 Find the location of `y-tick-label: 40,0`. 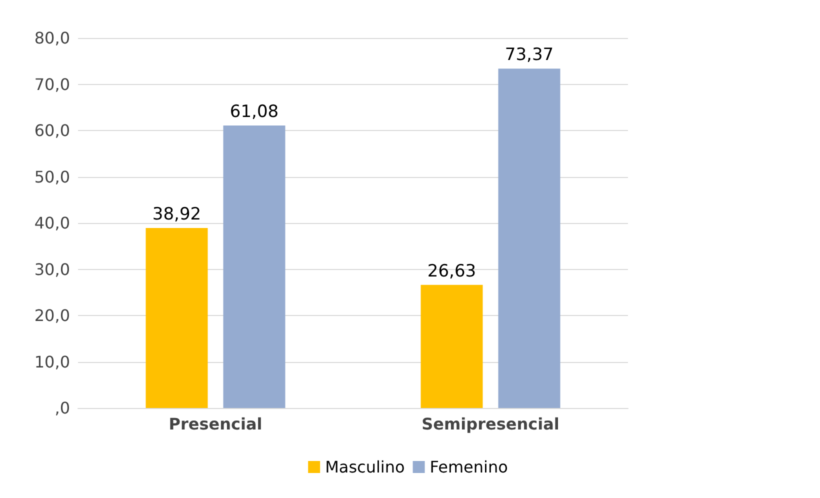

y-tick-label: 40,0 is located at coordinates (52, 223).